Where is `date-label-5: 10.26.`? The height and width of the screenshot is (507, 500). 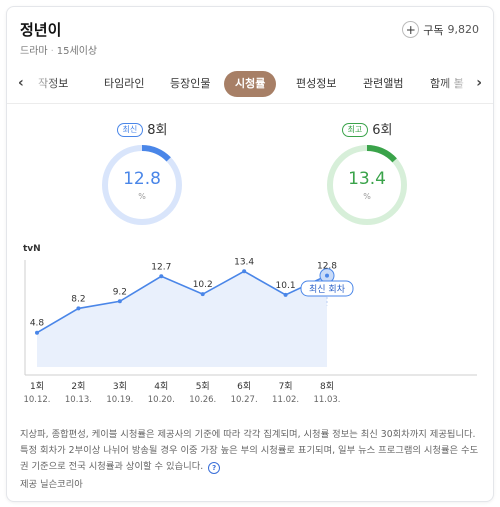 date-label-5: 10.26. is located at coordinates (202, 400).